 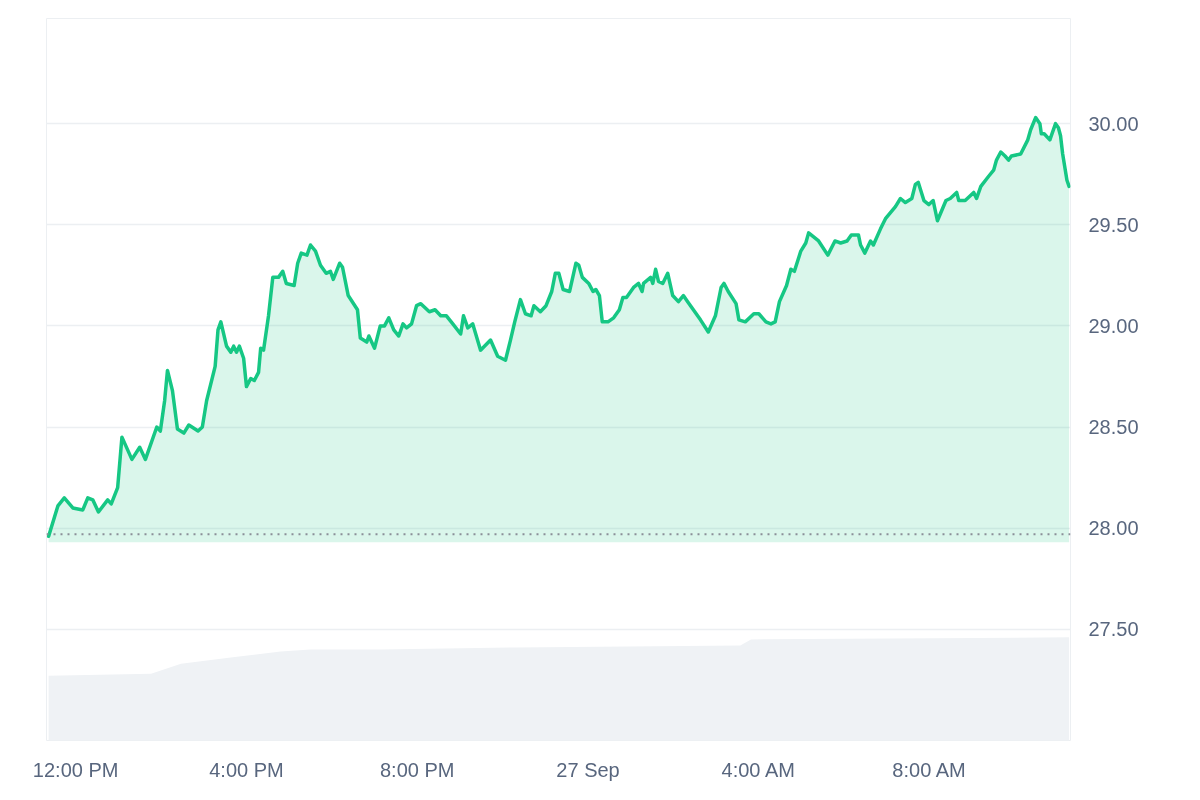 What do you see at coordinates (929, 769) in the screenshot?
I see `x-tick-label: 8:00 AM` at bounding box center [929, 769].